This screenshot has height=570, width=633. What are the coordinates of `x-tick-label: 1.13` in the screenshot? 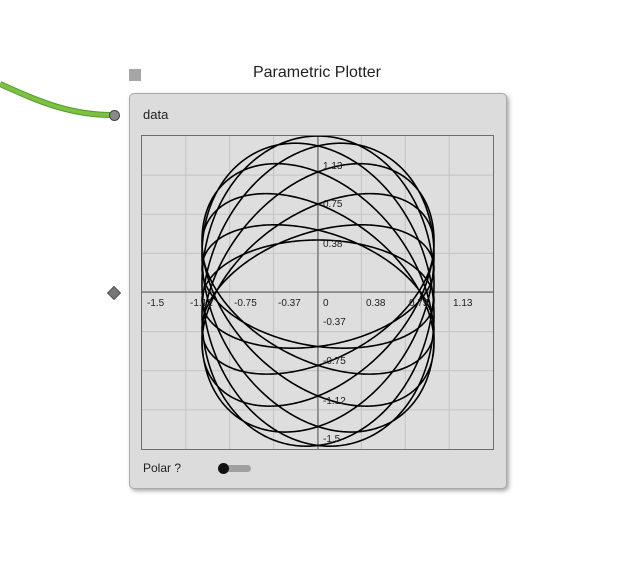 It's located at (463, 303).